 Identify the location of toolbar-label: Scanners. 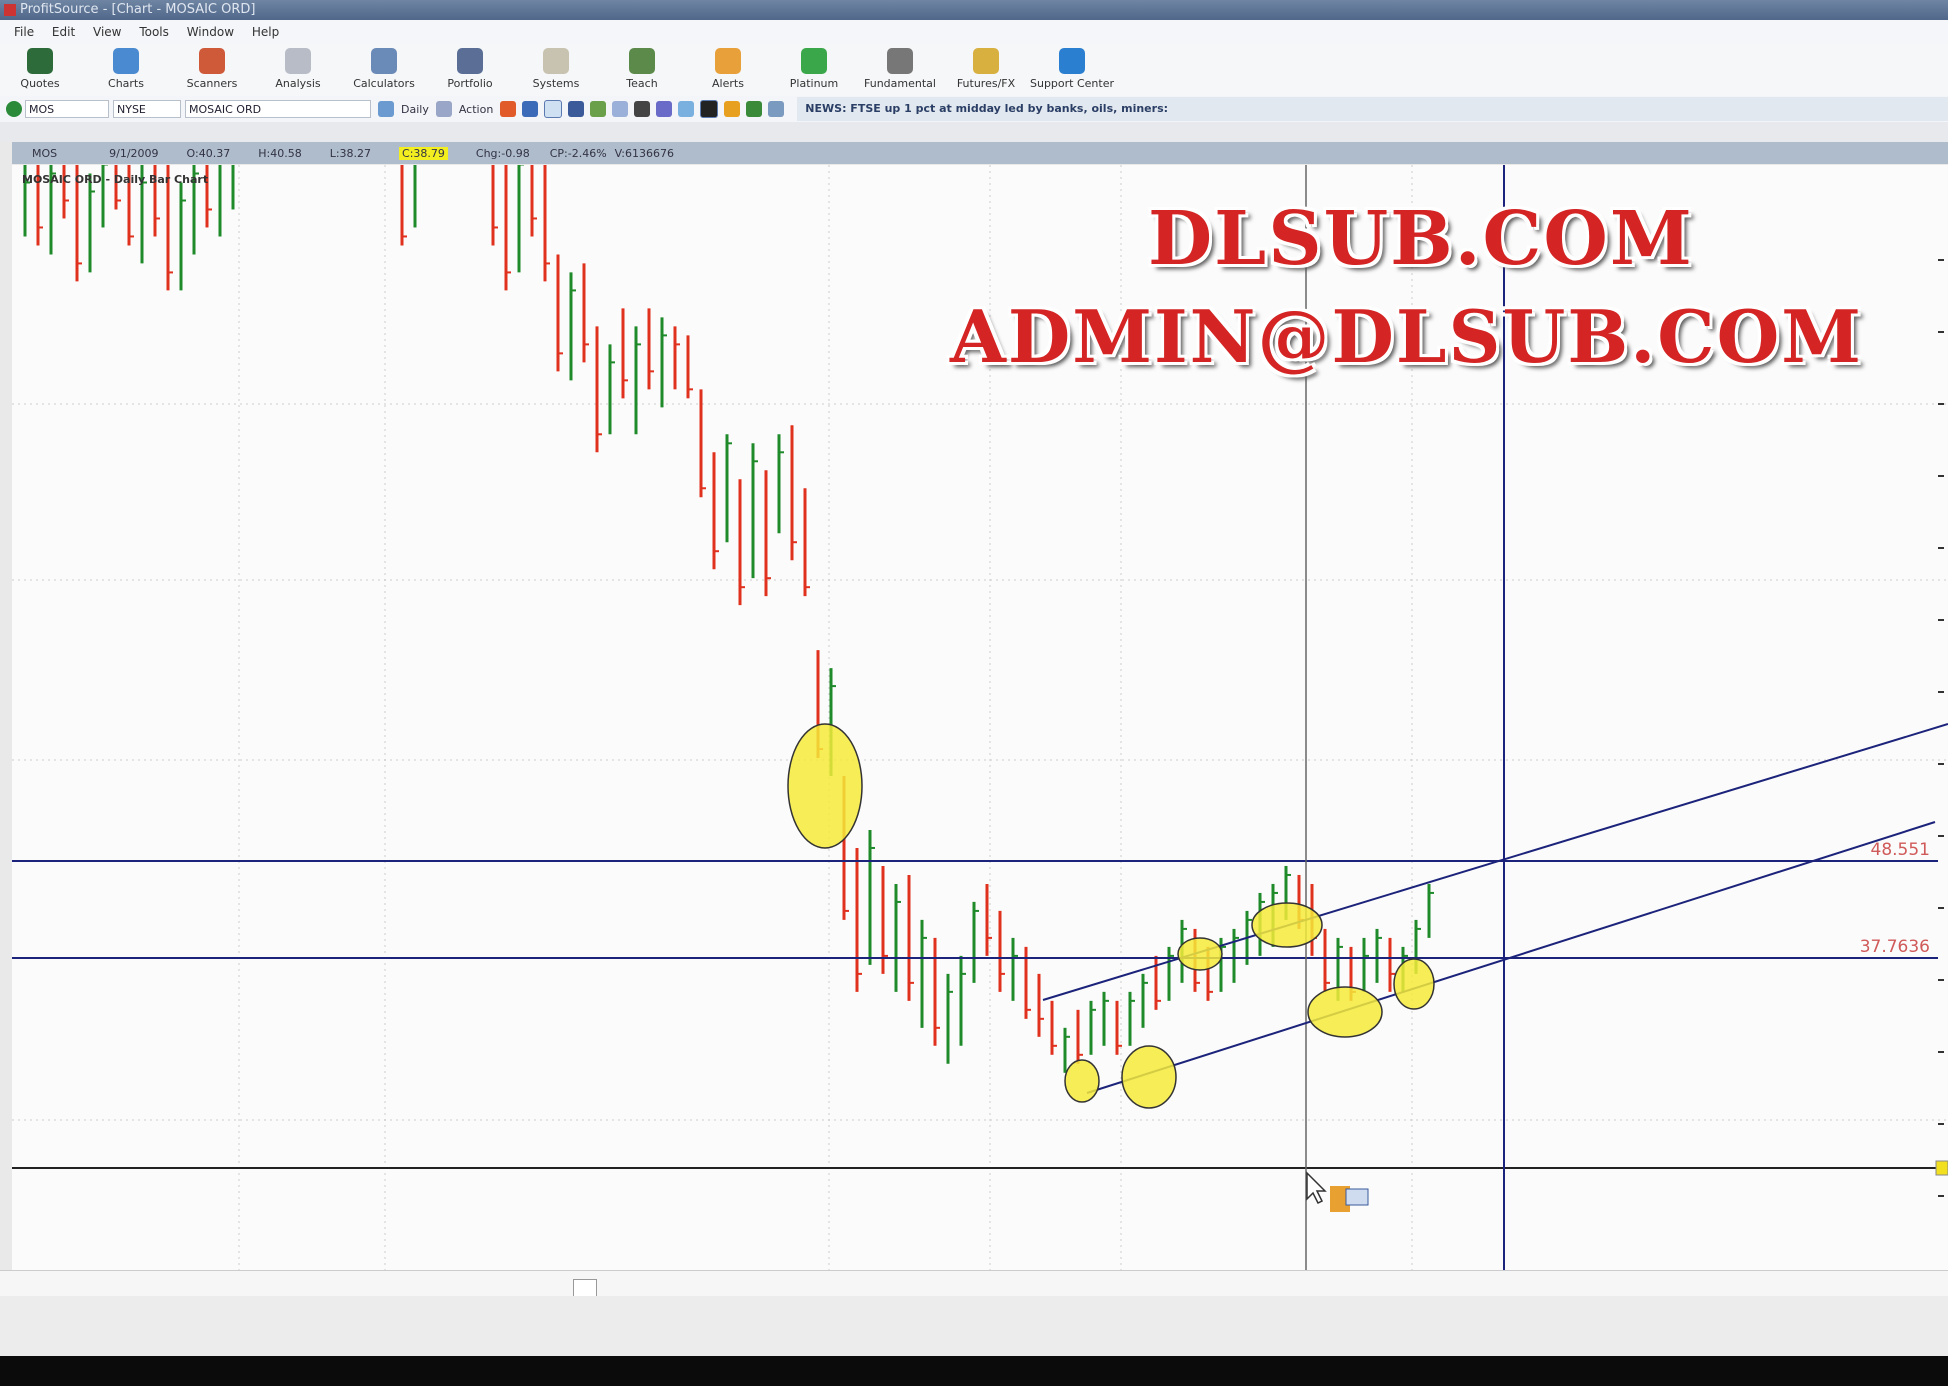
(212, 83).